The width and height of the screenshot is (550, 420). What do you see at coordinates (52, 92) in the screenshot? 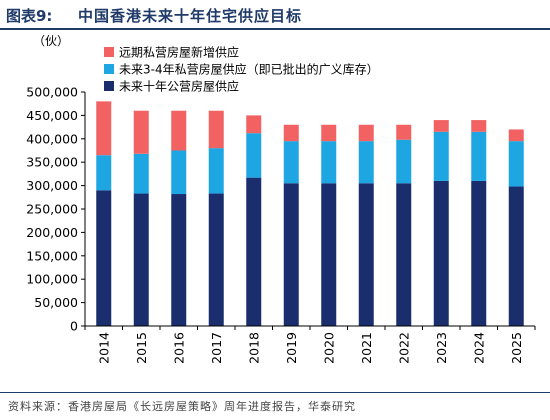
I see `y-tick-label: 500,000` at bounding box center [52, 92].